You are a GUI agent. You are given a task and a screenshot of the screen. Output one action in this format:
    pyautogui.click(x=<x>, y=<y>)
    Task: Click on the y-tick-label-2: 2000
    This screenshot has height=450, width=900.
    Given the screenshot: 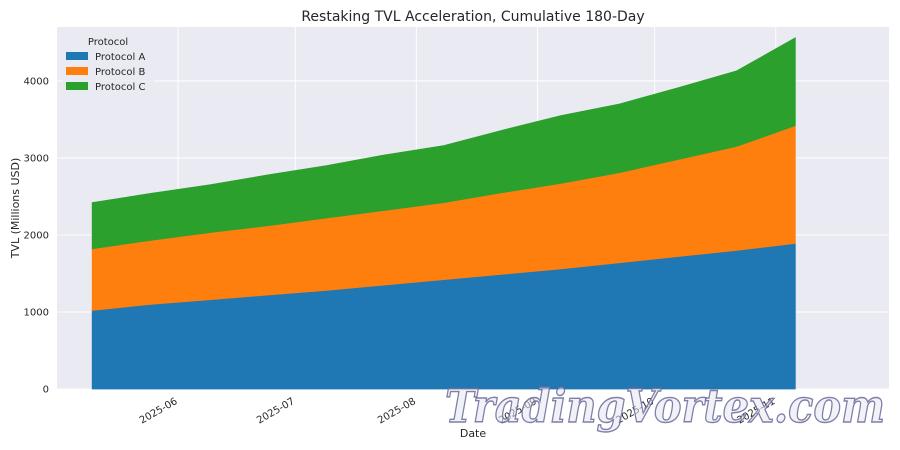 What is the action you would take?
    pyautogui.click(x=36, y=235)
    